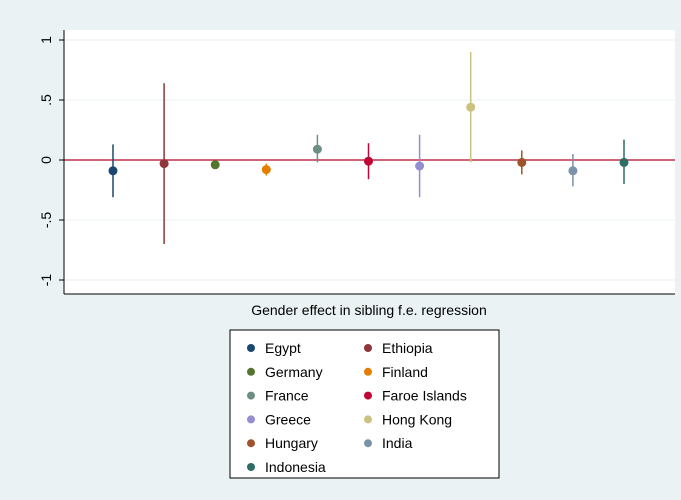 The width and height of the screenshot is (681, 500). Describe the element at coordinates (46, 100) in the screenshot. I see `y-tick-label: .5` at that location.